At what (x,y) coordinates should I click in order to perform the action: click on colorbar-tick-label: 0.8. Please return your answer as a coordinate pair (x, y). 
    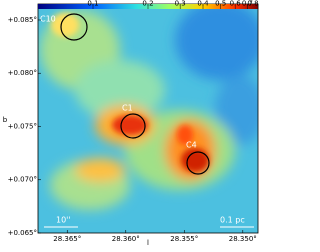
    Looking at the image, I should click on (252, 4).